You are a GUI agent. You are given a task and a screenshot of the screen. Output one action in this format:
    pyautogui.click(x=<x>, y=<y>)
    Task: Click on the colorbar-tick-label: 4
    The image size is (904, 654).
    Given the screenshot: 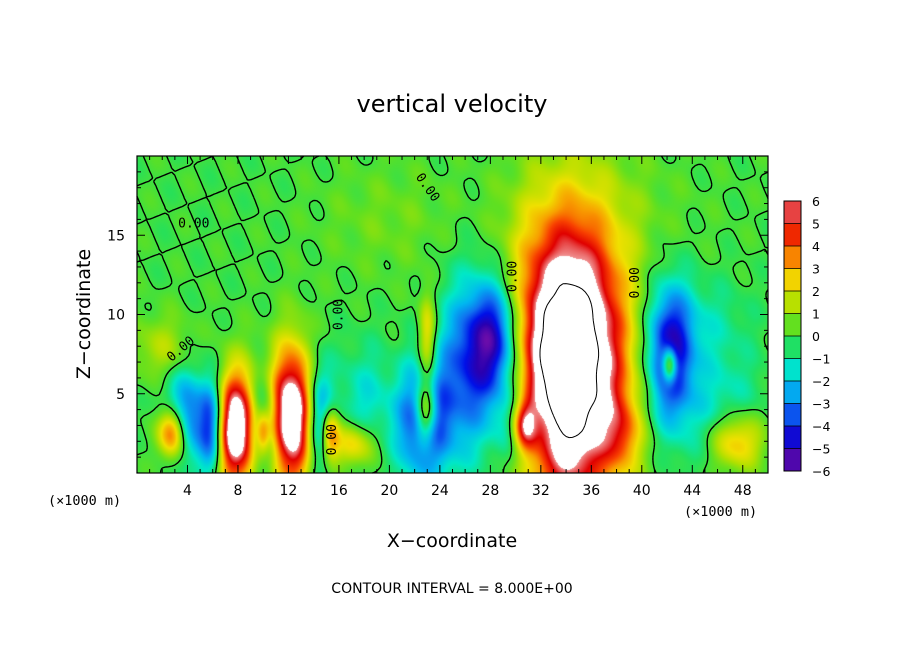 What is the action you would take?
    pyautogui.click(x=816, y=246)
    